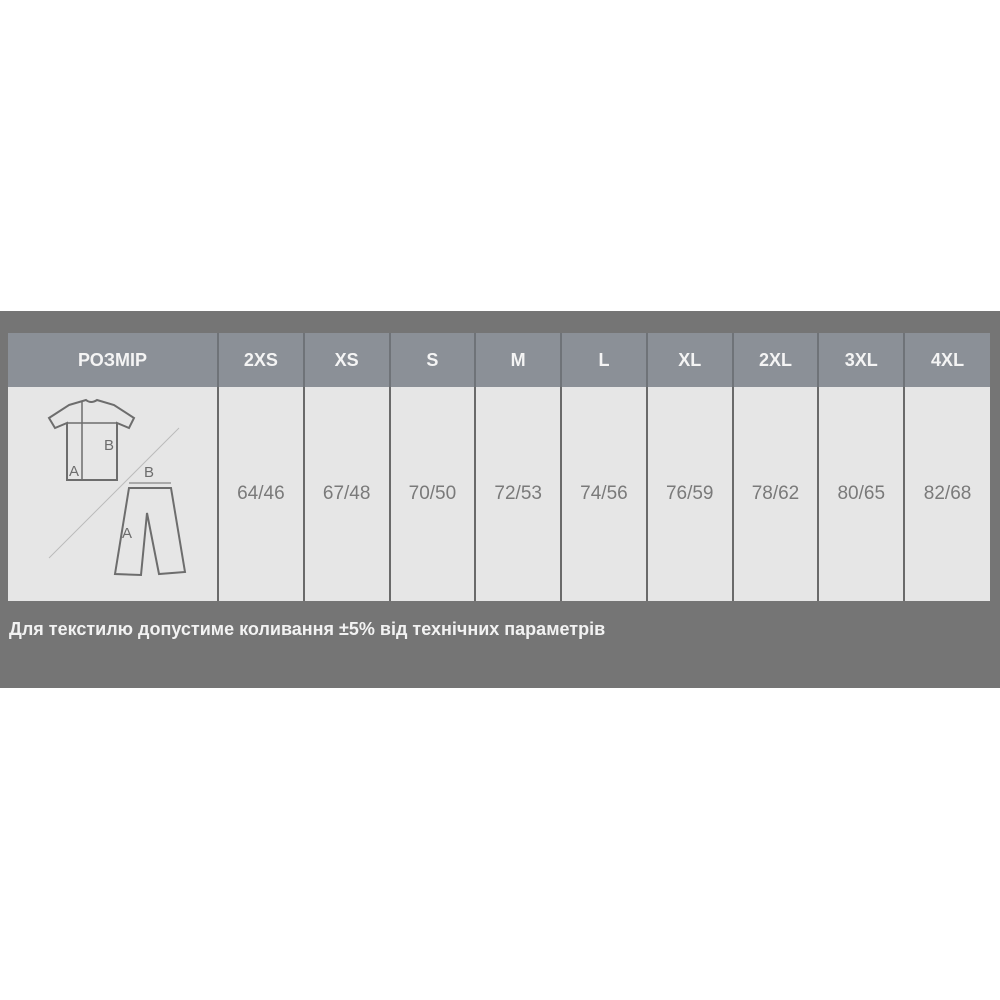 The width and height of the screenshot is (1000, 1000). What do you see at coordinates (604, 494) in the screenshot?
I see `size-value: 74/56` at bounding box center [604, 494].